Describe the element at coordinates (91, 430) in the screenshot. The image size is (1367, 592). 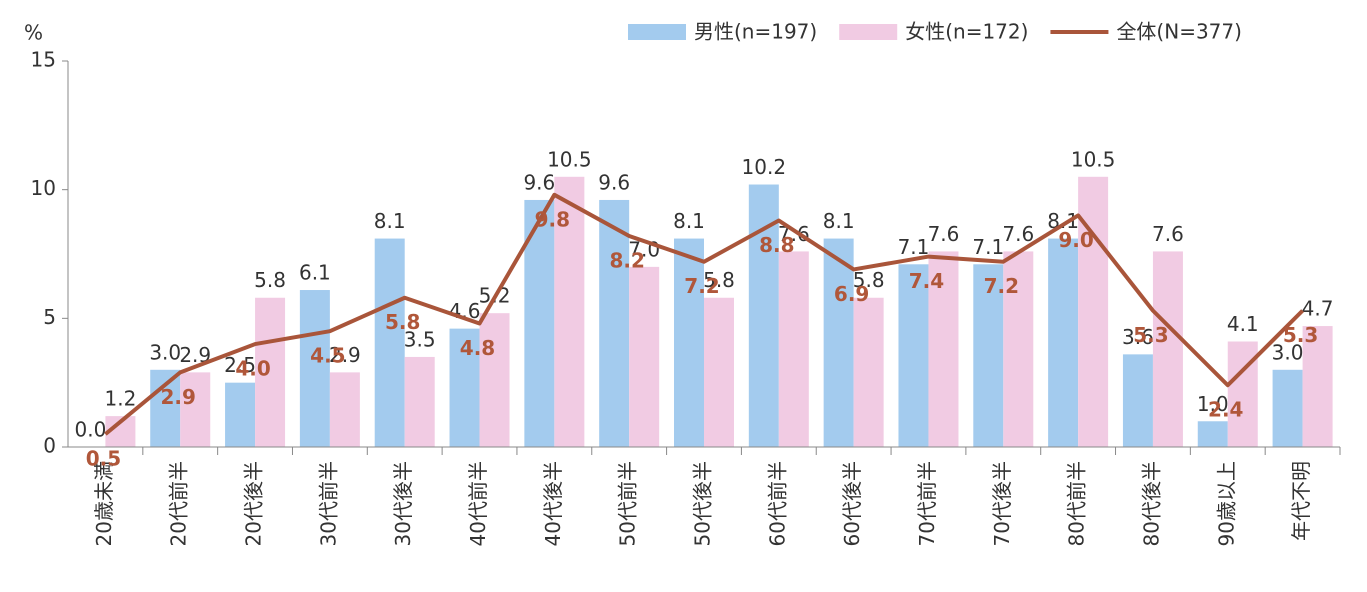
I see `value-label: 0.0` at that location.